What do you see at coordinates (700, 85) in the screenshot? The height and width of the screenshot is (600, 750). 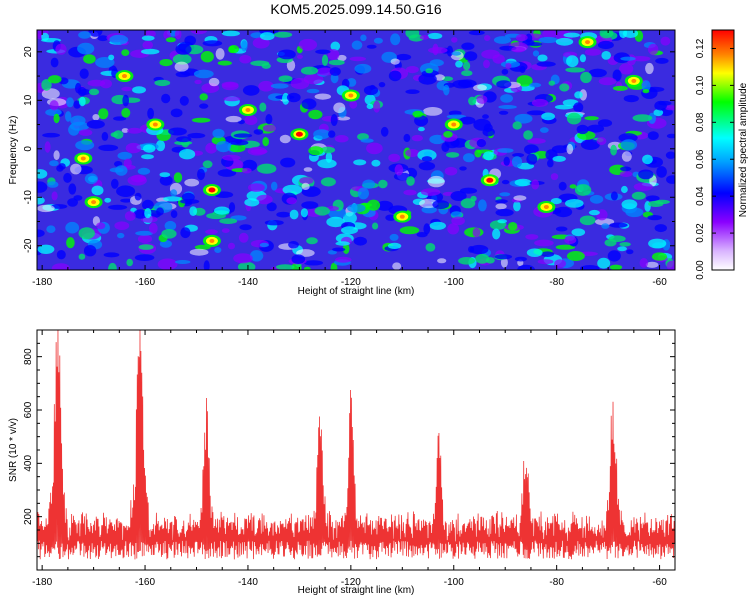 I see `colorbar-tick-label: 0.10` at bounding box center [700, 85].